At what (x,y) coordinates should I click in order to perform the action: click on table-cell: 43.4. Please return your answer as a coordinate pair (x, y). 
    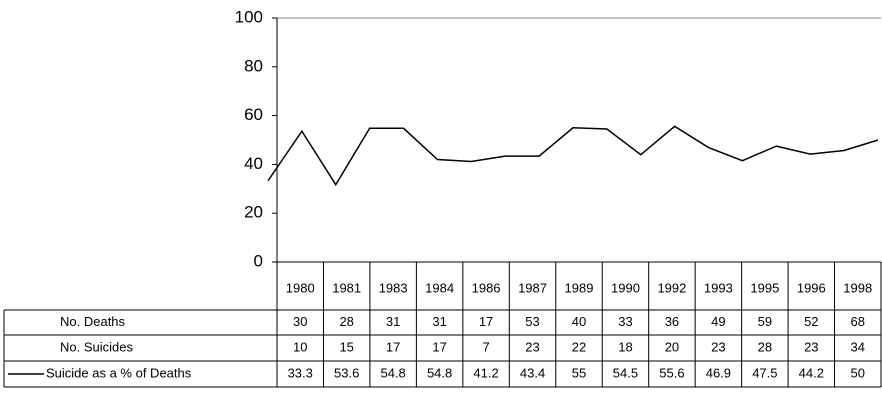
    Looking at the image, I should click on (532, 372).